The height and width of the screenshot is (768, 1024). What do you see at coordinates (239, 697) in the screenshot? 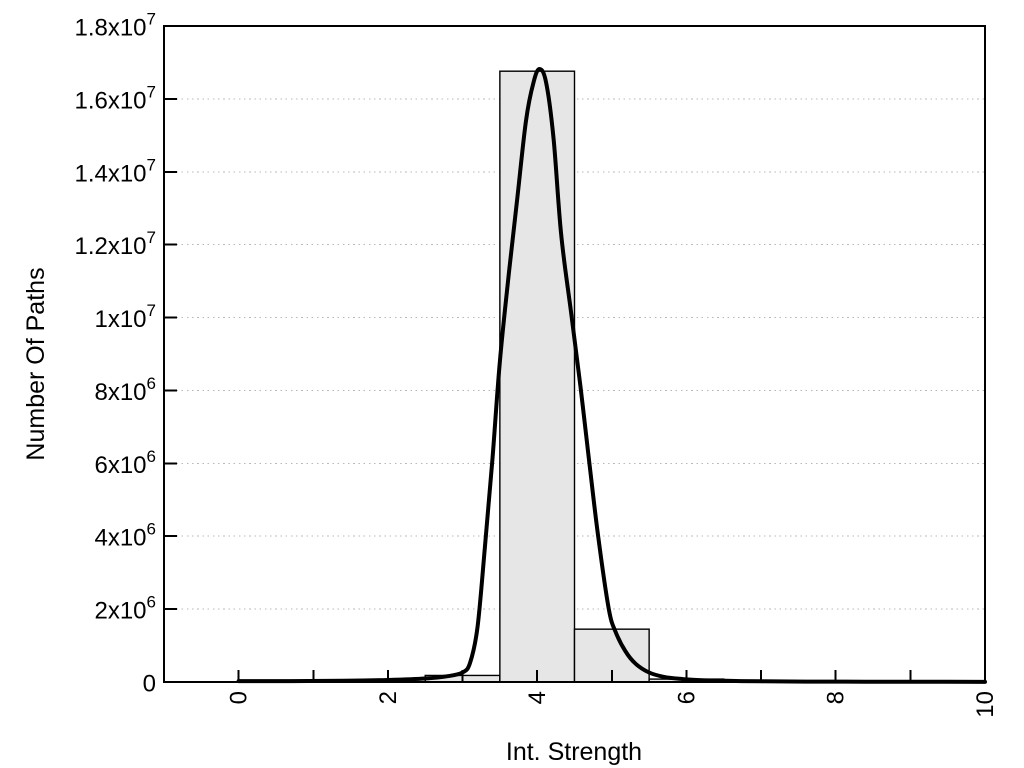
I see `x-tick-label: 0` at bounding box center [239, 697].